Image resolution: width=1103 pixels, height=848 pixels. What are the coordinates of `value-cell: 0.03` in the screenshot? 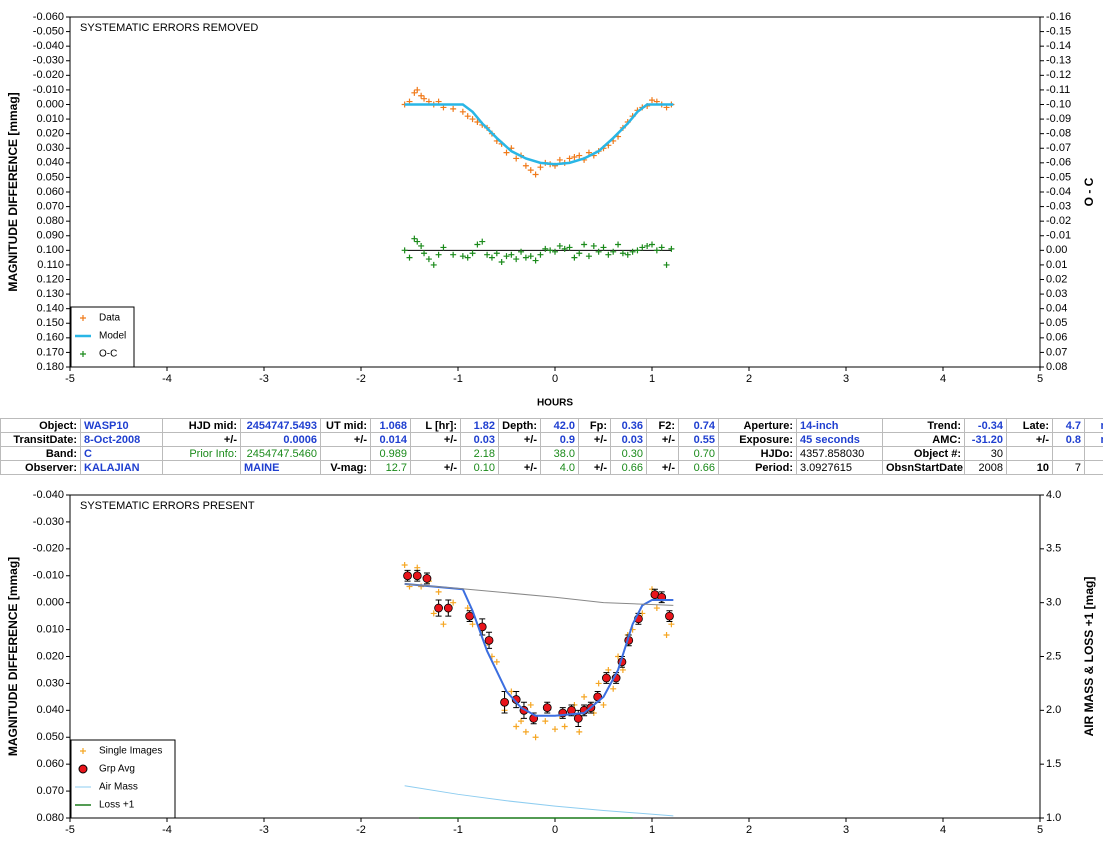 It's located at (628, 439).